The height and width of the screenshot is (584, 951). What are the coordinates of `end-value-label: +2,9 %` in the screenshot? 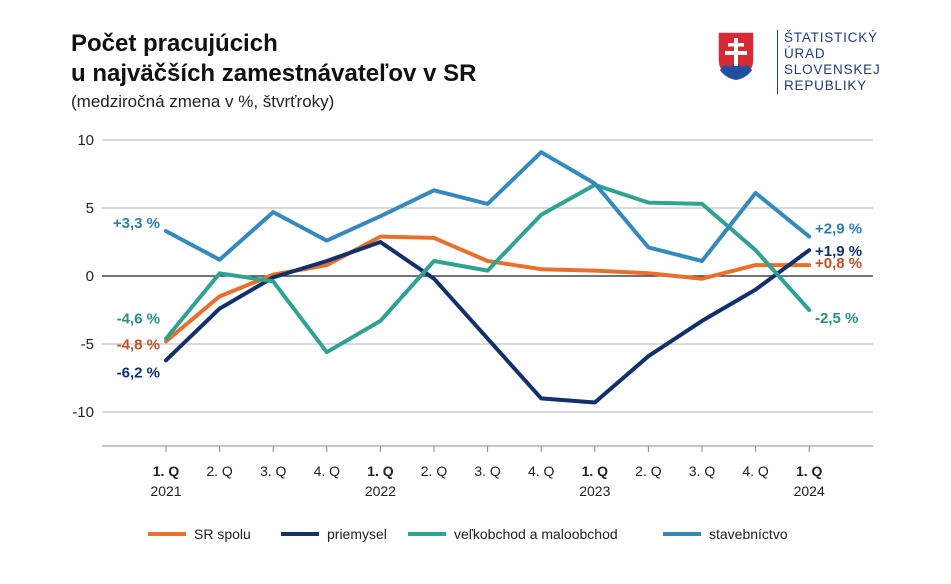 It's located at (838, 229).